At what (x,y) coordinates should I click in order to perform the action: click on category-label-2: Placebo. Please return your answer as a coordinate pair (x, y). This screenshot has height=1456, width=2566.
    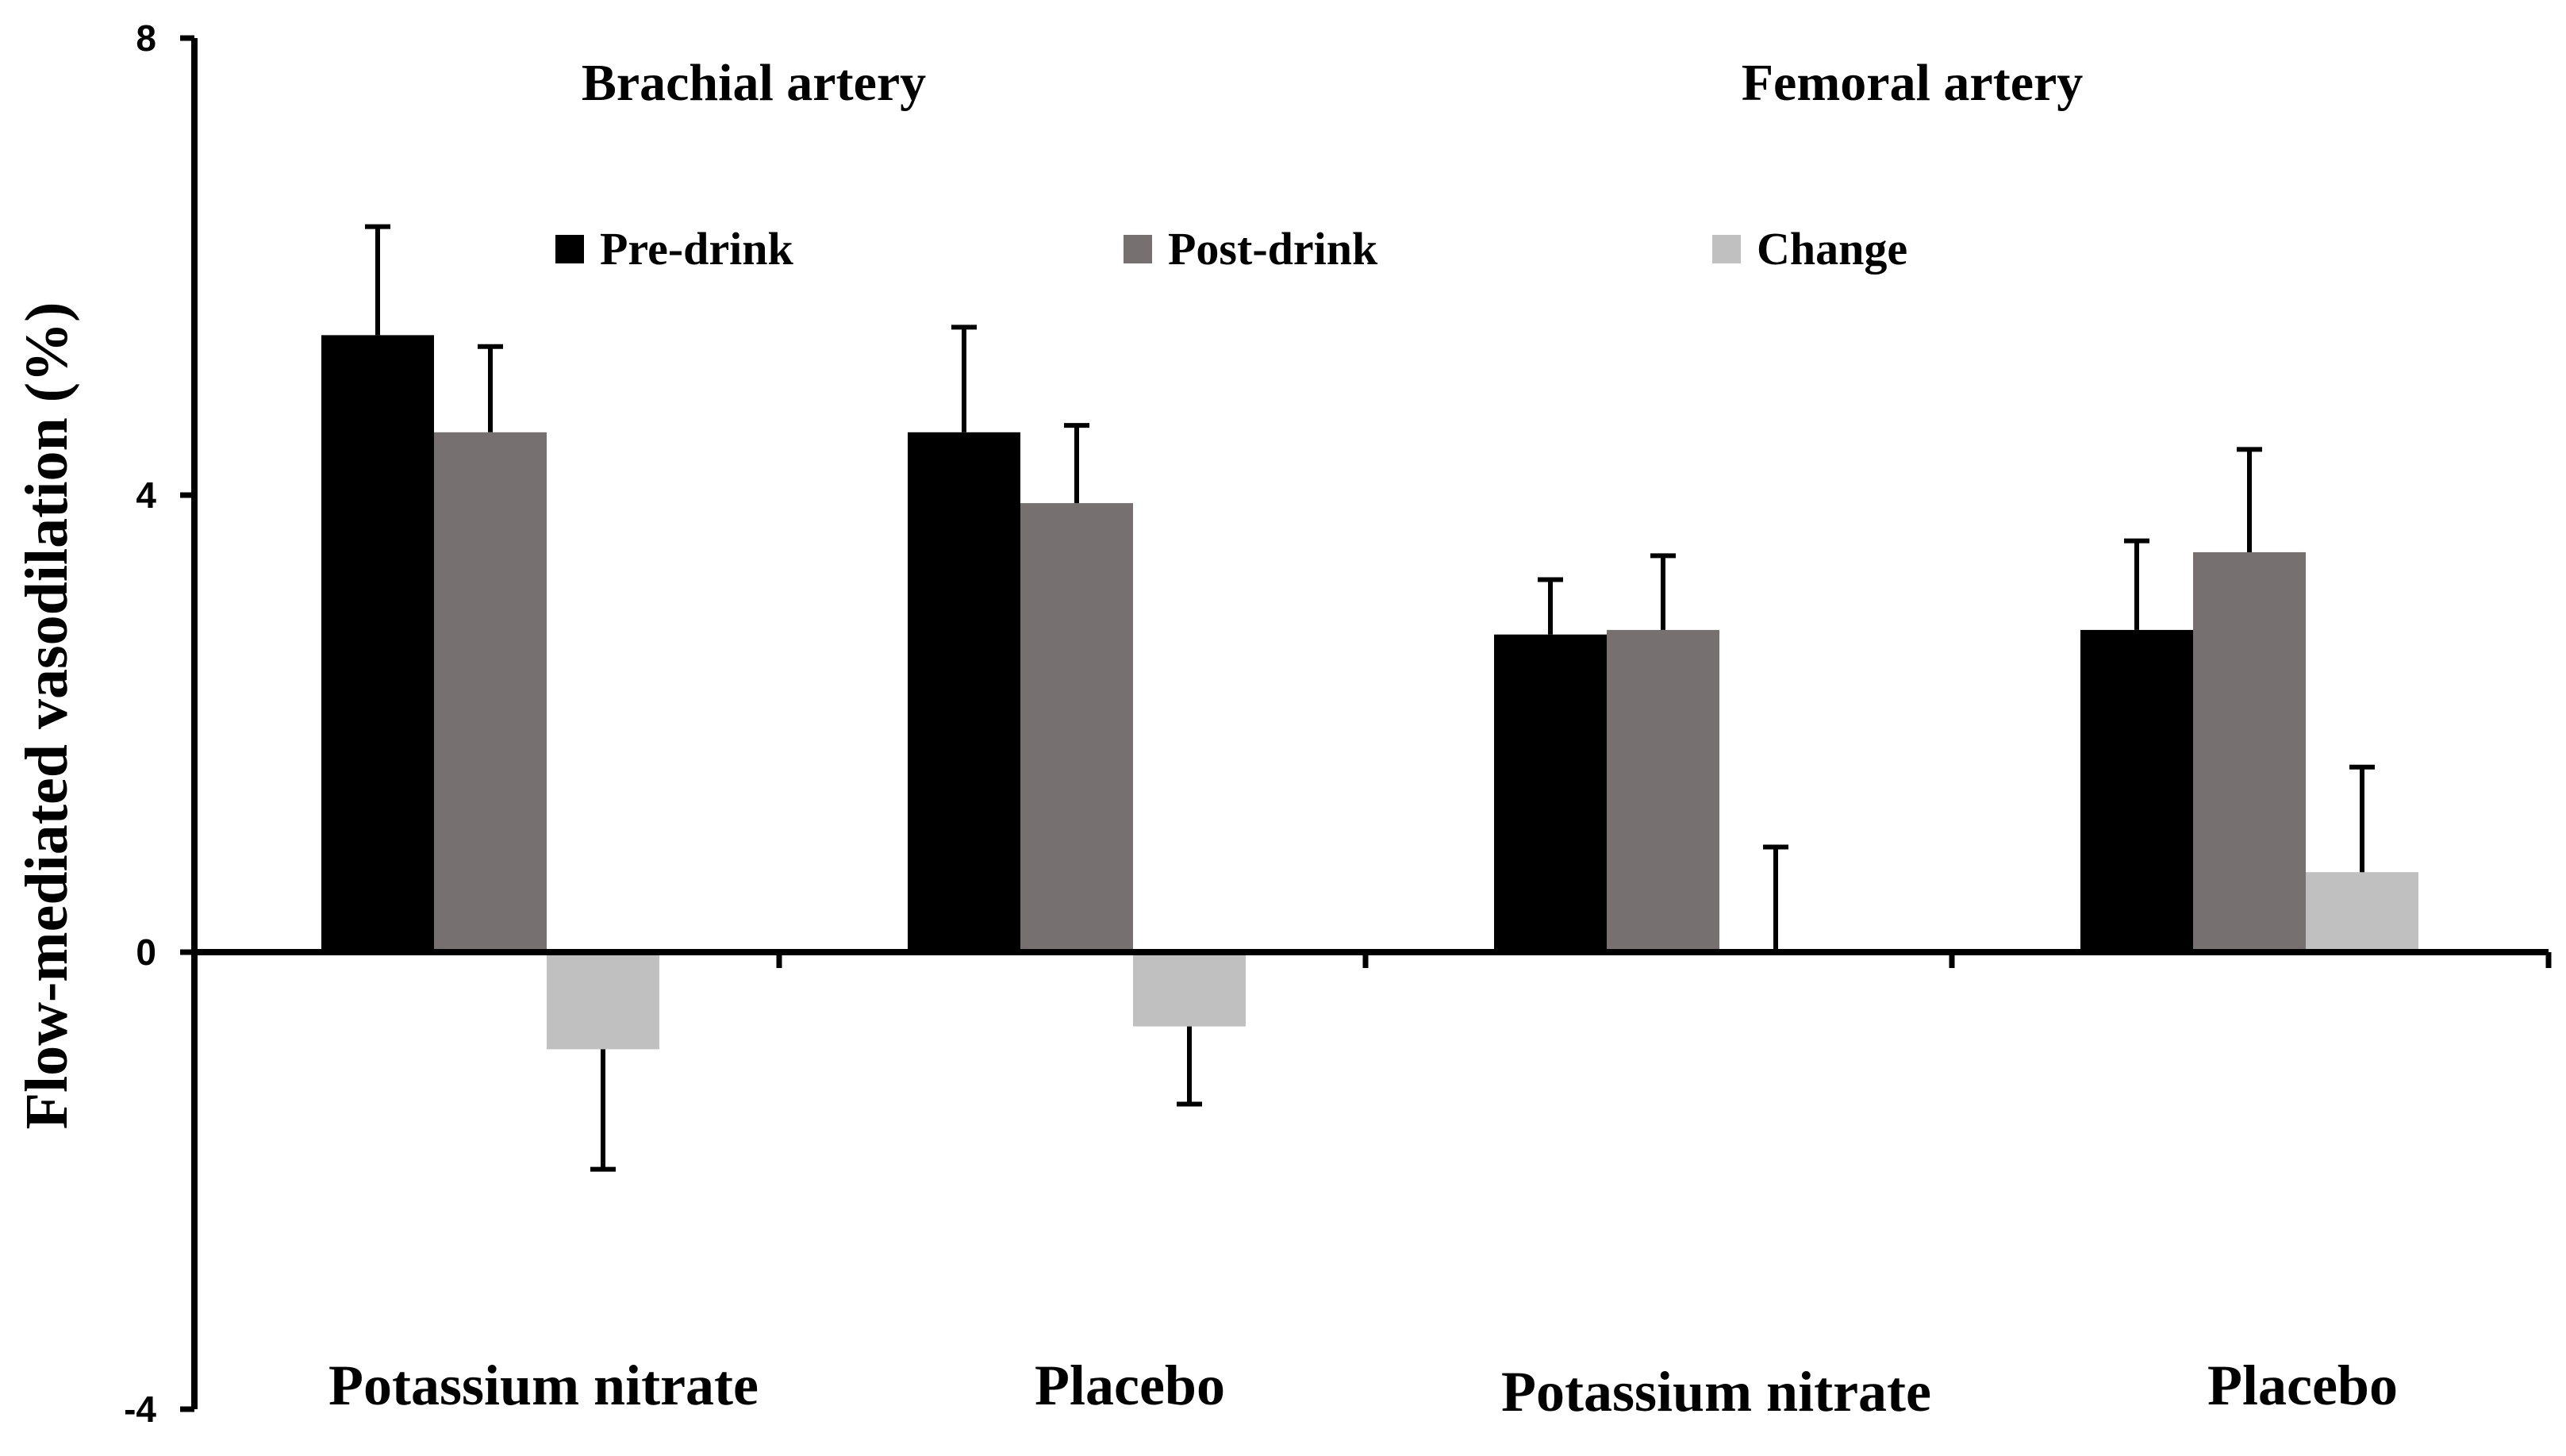
    Looking at the image, I should click on (1130, 1385).